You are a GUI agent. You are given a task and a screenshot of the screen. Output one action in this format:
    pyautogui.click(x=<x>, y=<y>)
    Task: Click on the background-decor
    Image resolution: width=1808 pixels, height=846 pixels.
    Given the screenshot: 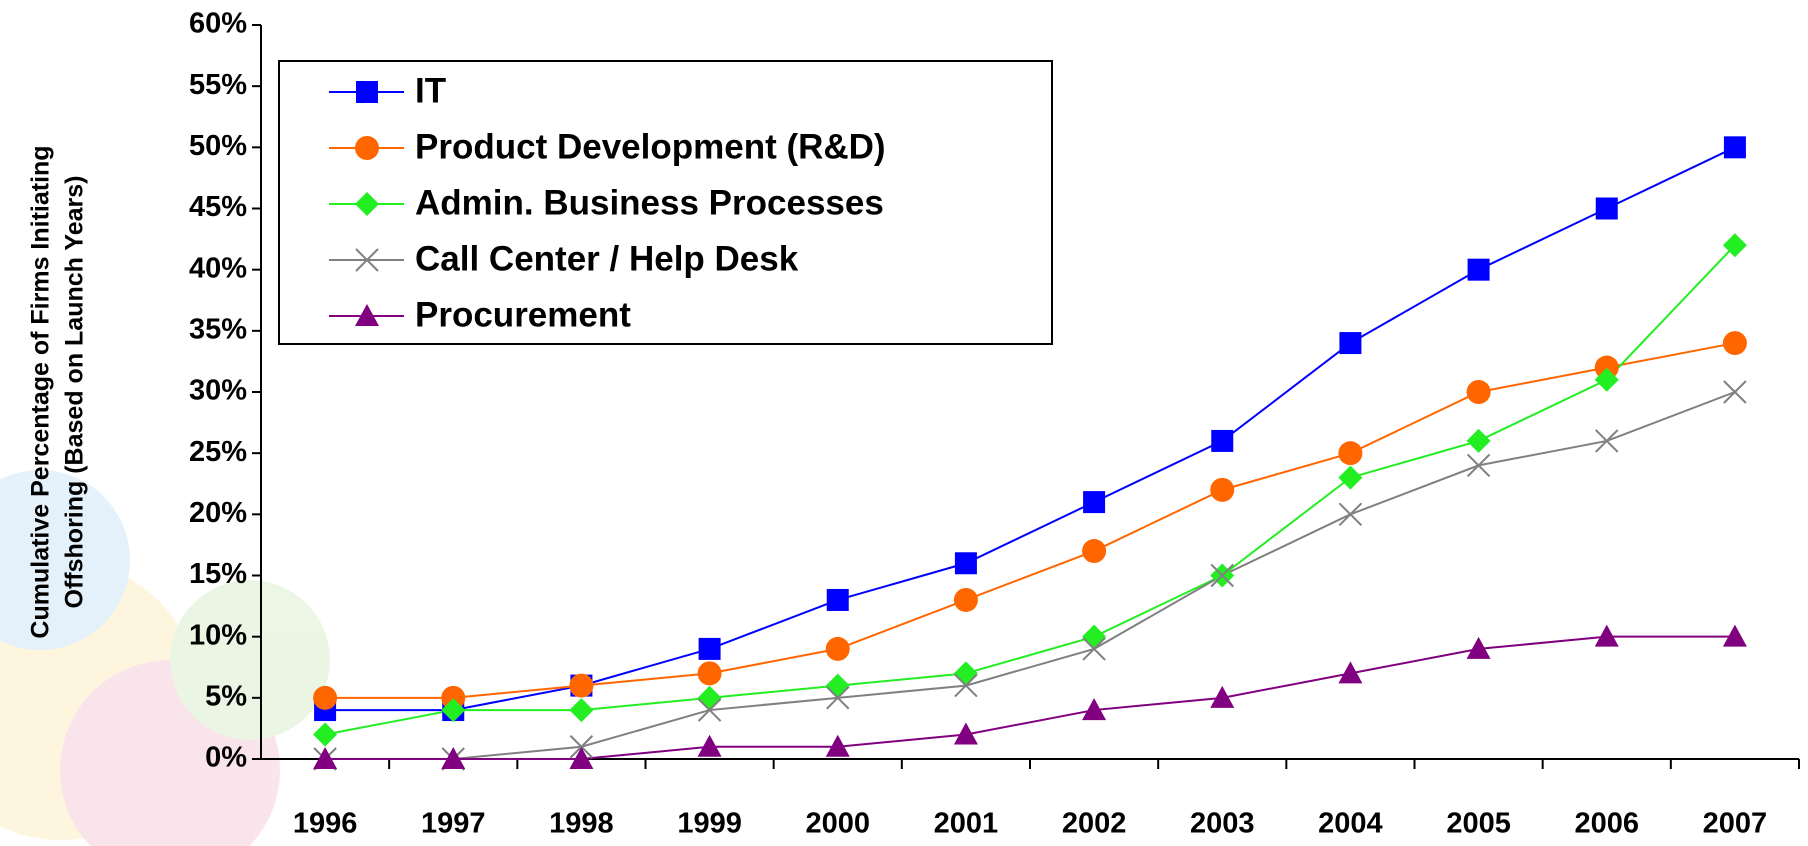 What is the action you would take?
    pyautogui.click(x=165, y=658)
    